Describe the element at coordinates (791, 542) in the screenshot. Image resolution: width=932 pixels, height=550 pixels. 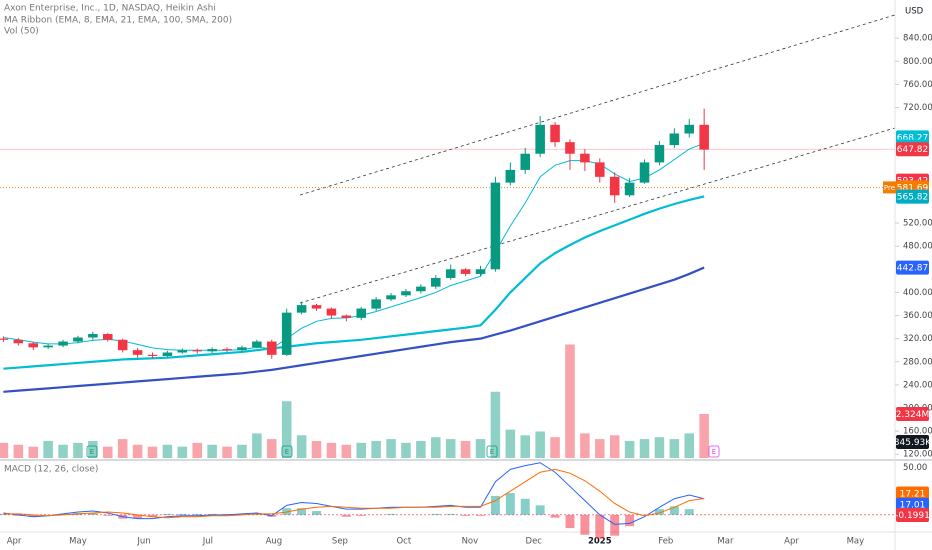
I see `x-tick-label: Apr` at that location.